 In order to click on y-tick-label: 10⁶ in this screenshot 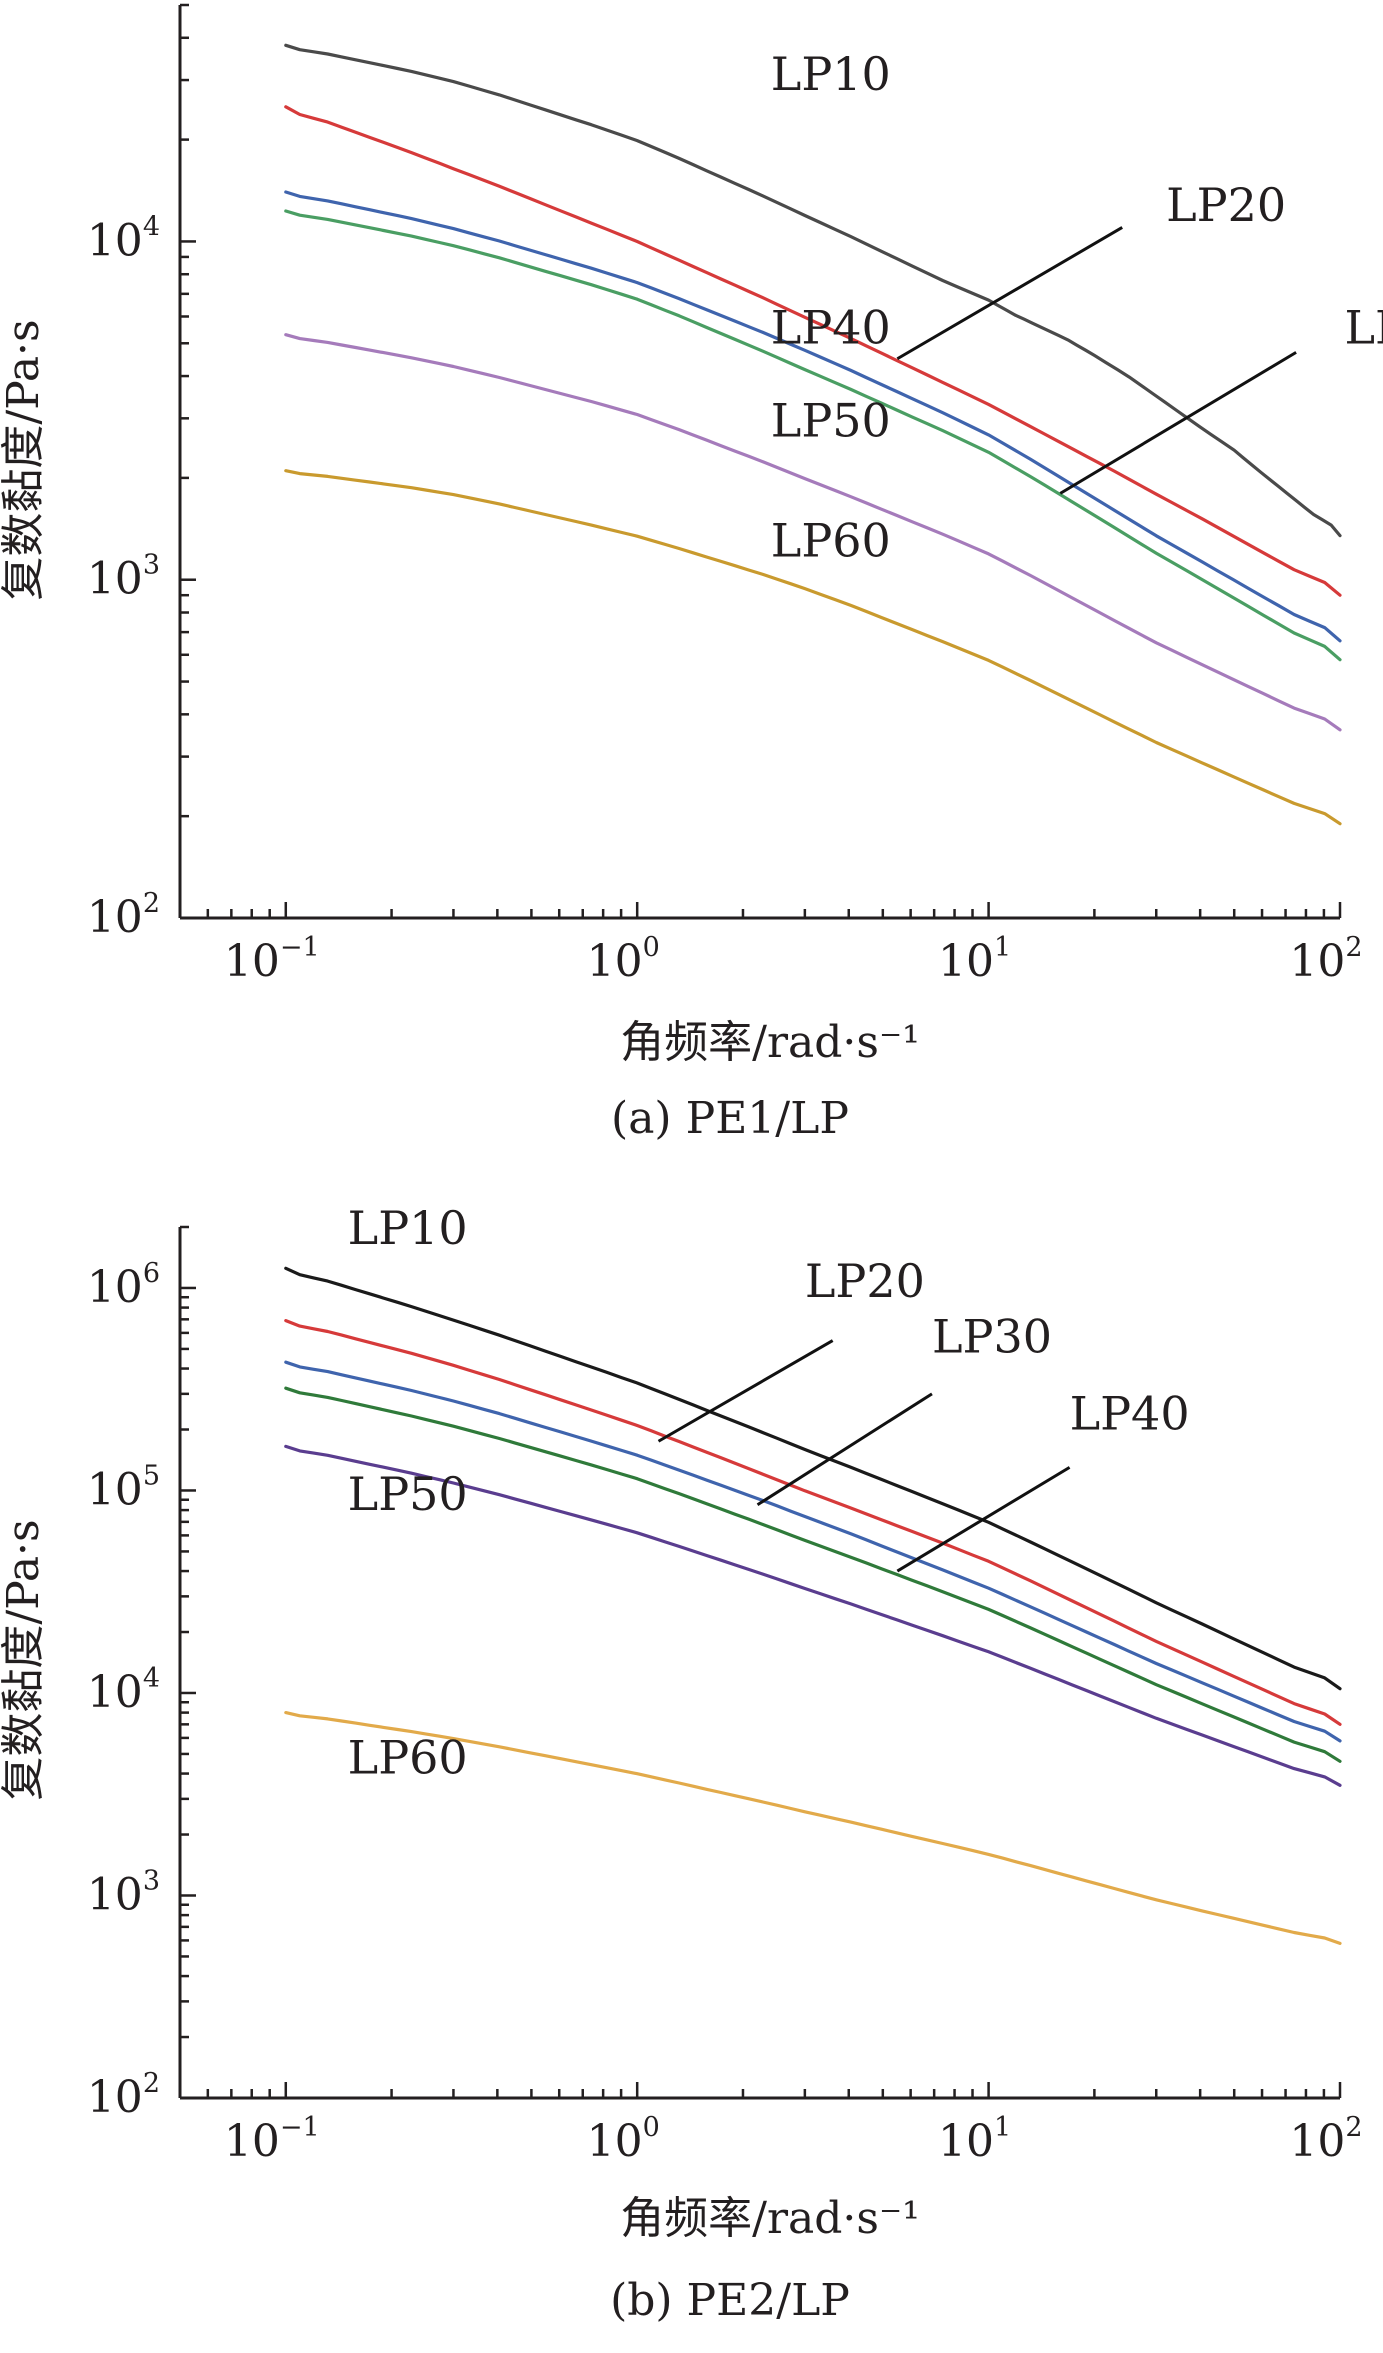, I will do `click(123, 1285)`.